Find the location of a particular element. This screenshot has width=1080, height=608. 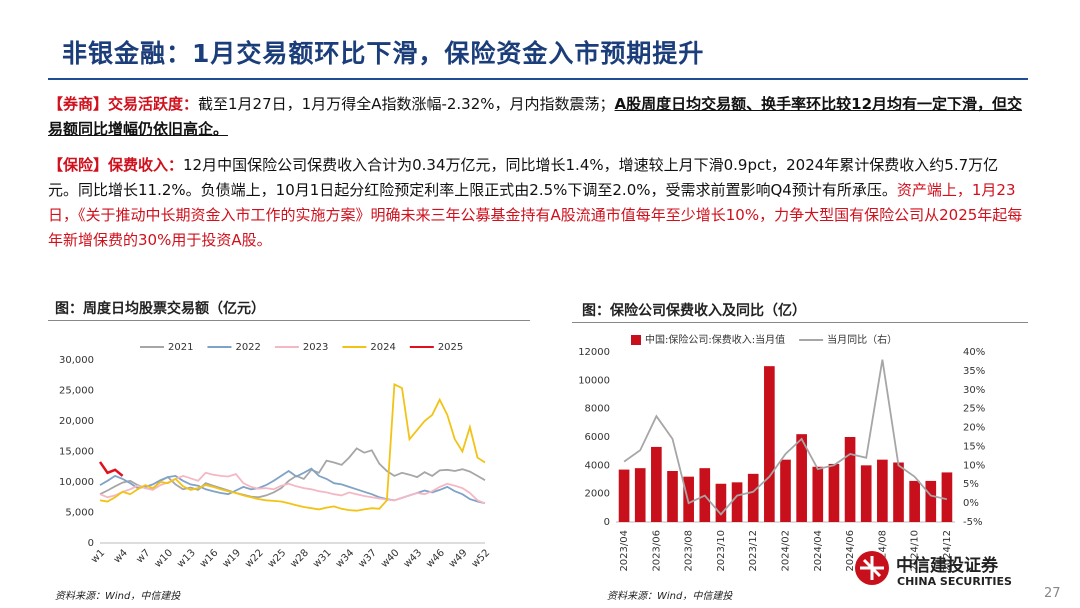

x-tick-label: 2023/06 is located at coordinates (656, 551).